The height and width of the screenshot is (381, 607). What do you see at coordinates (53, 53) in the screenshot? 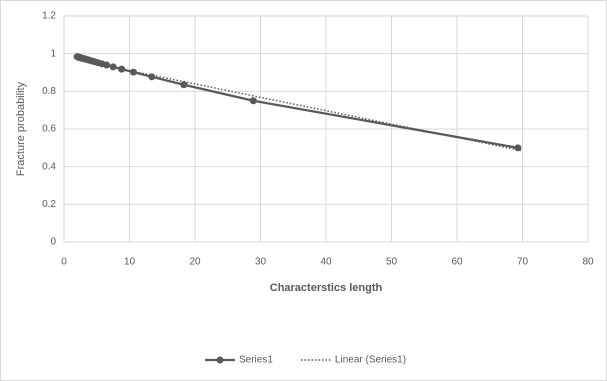
I see `y-tick-label: 1` at bounding box center [53, 53].